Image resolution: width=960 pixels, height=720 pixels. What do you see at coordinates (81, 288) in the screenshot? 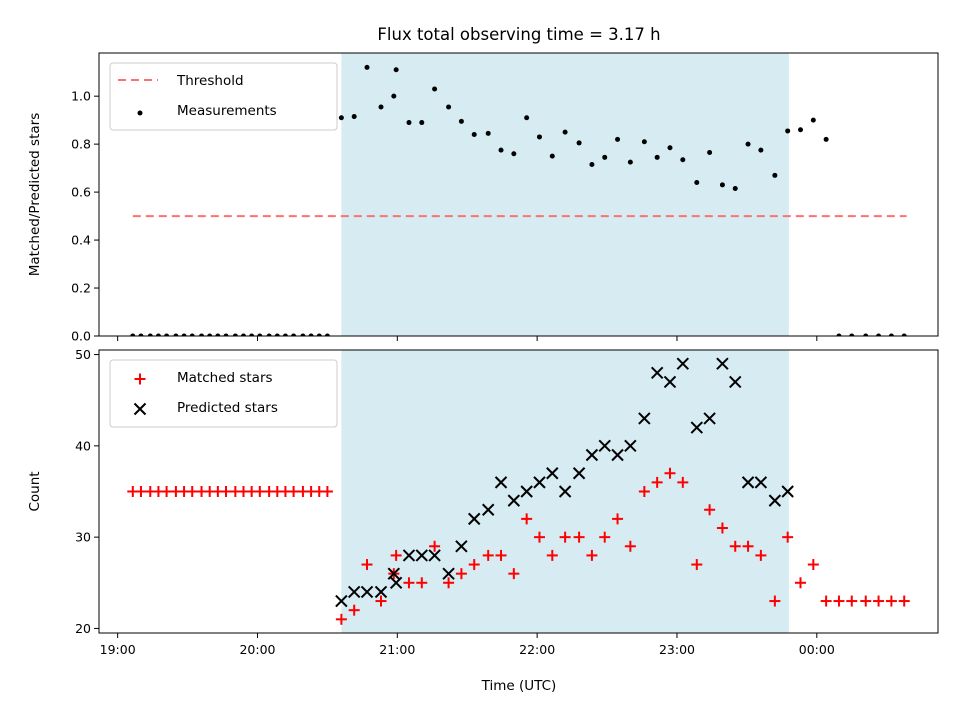
I see `y-tick-label: 0.2` at bounding box center [81, 288].